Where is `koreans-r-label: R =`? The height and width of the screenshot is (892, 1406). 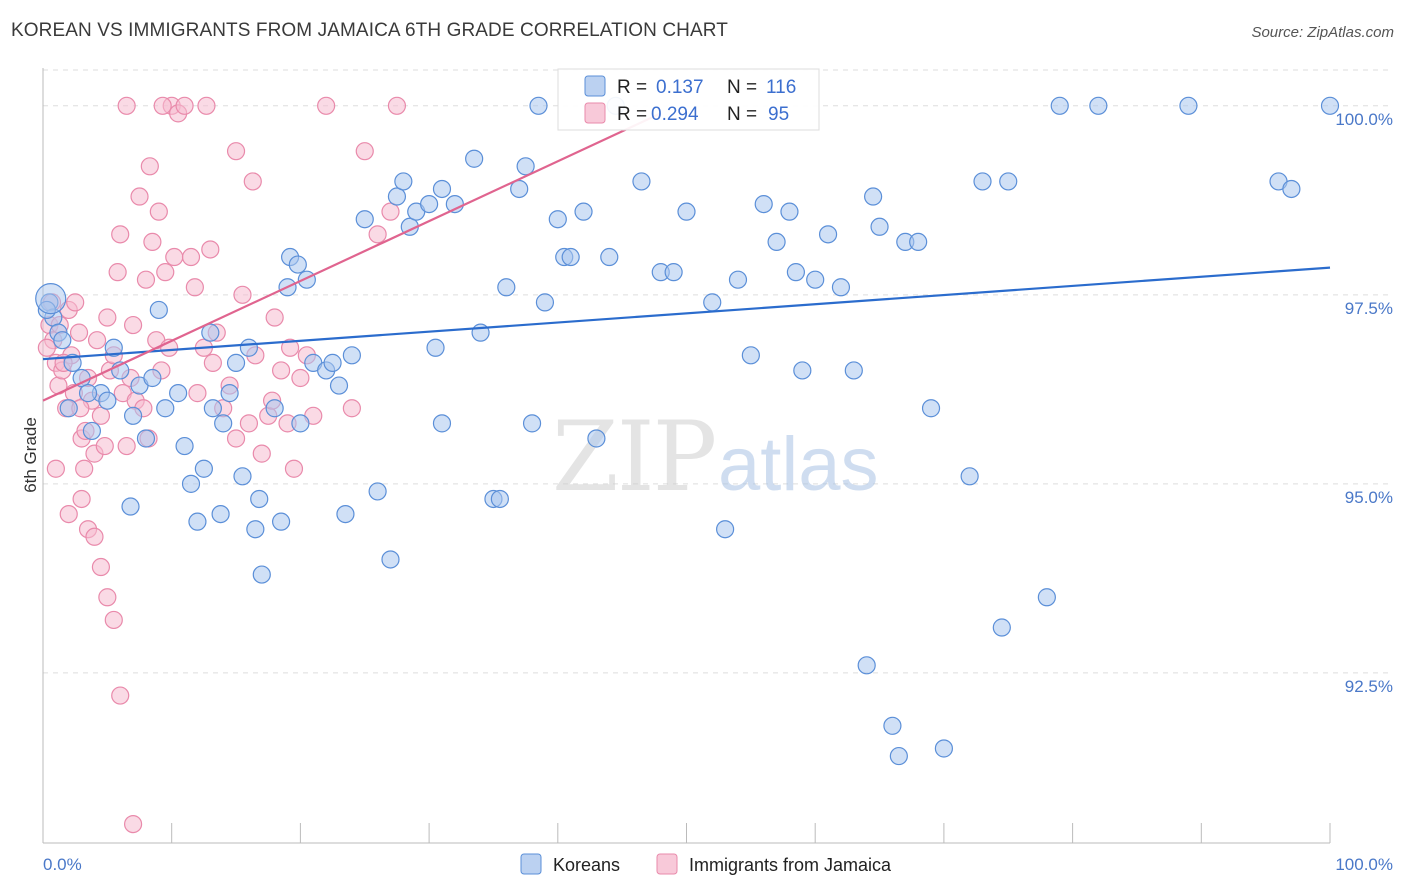 koreans-r-label: R = is located at coordinates (632, 87).